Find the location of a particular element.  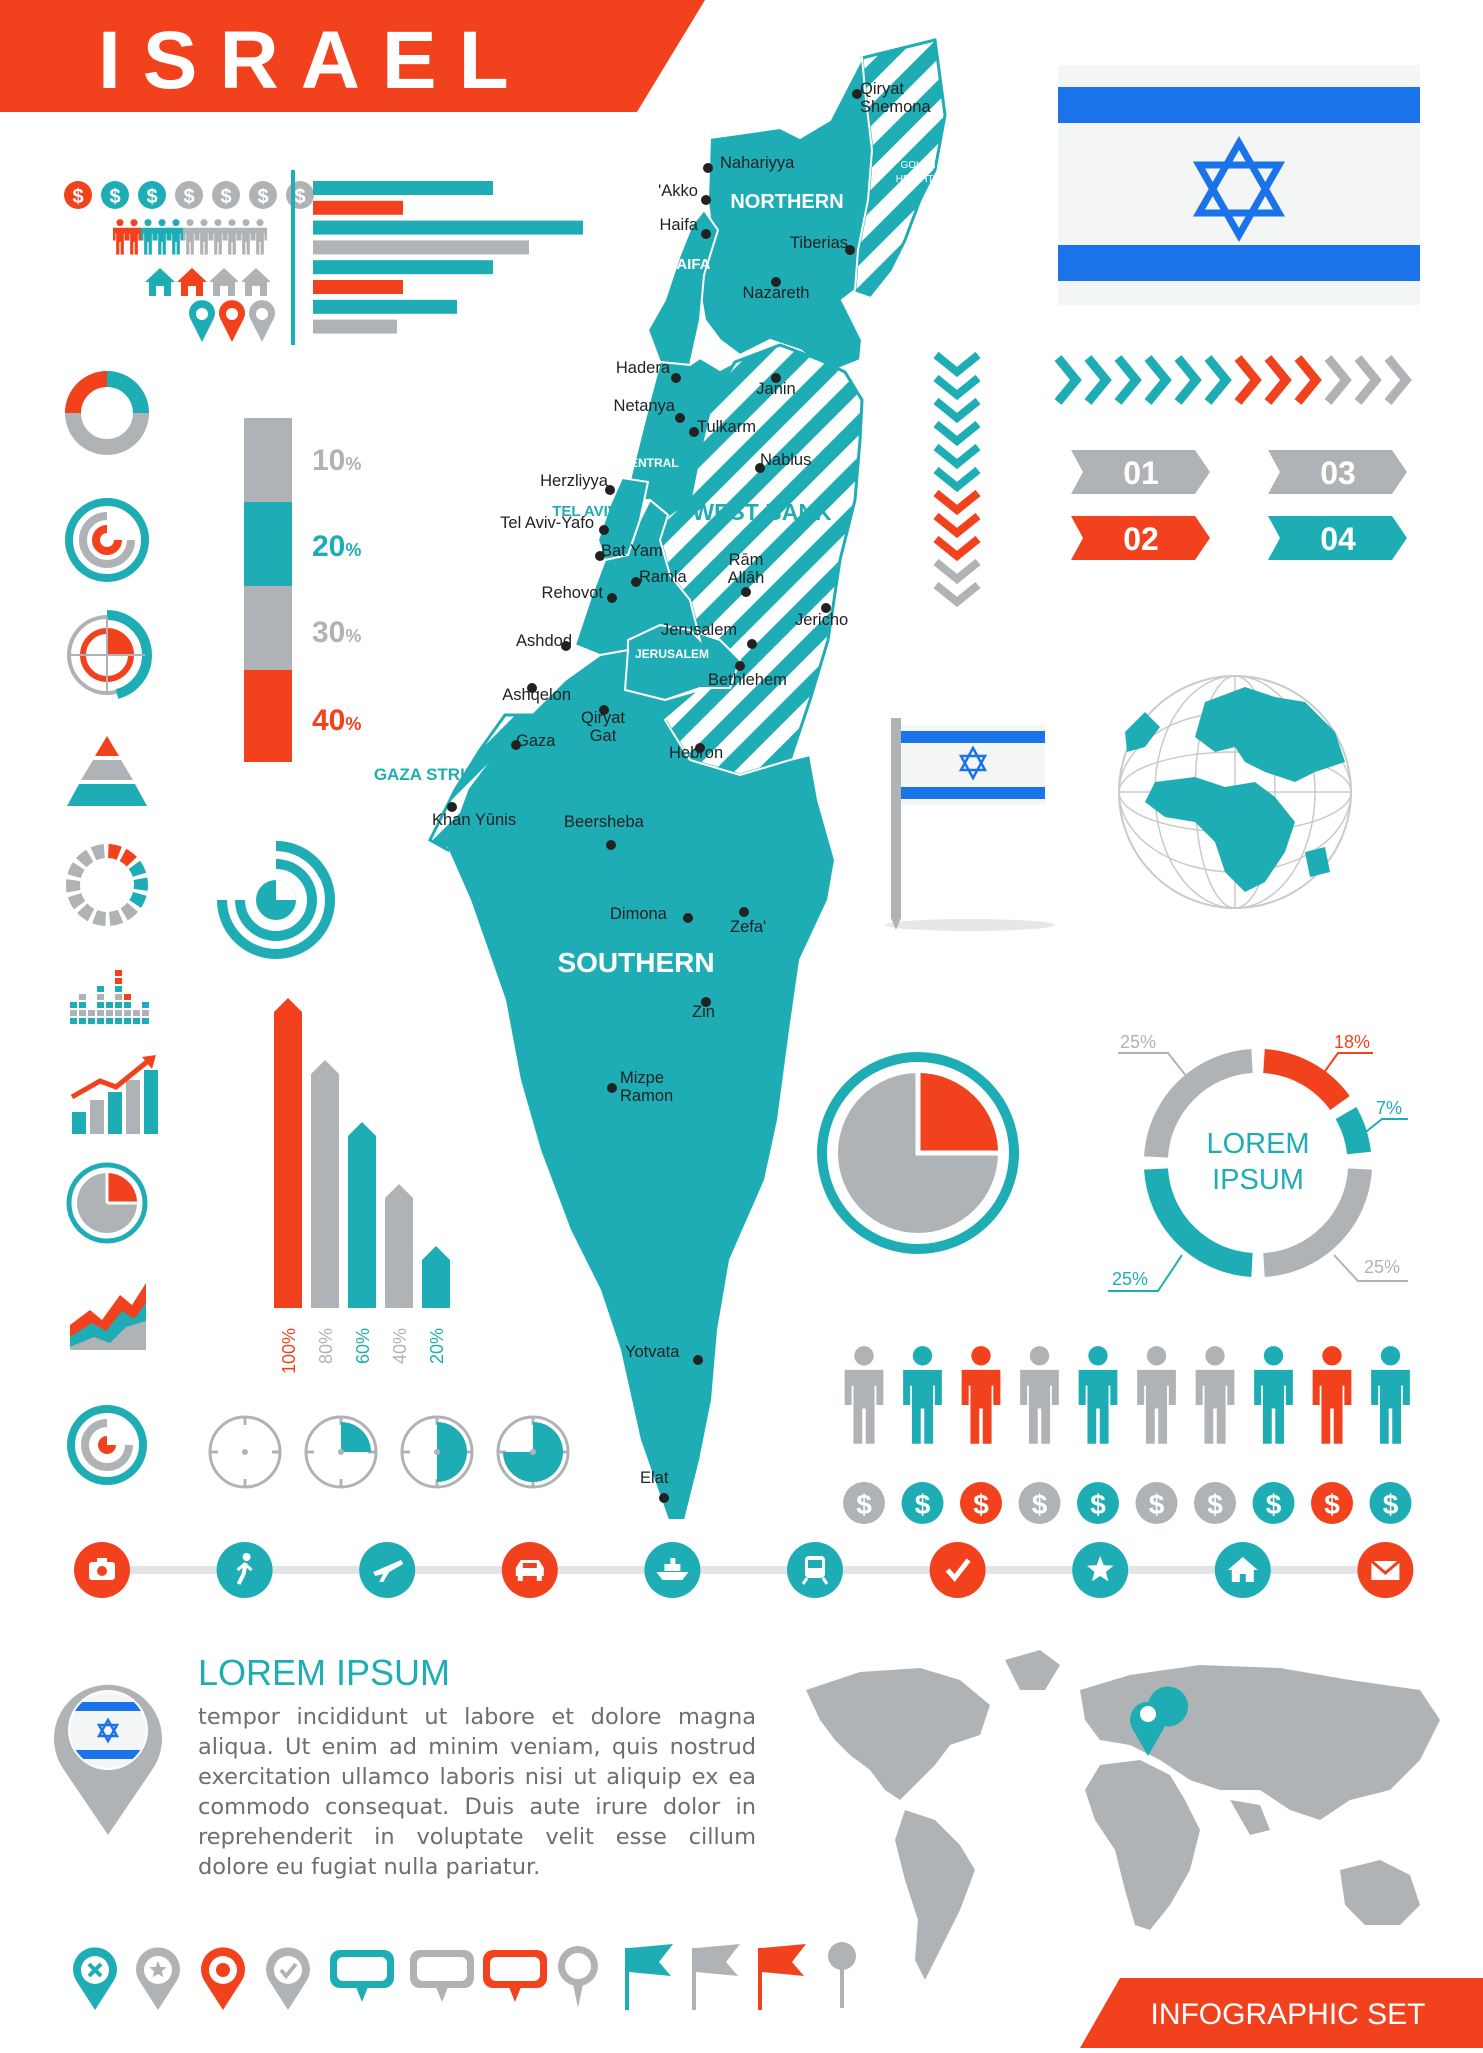

city-marker: Herzliyya is located at coordinates (577, 483).